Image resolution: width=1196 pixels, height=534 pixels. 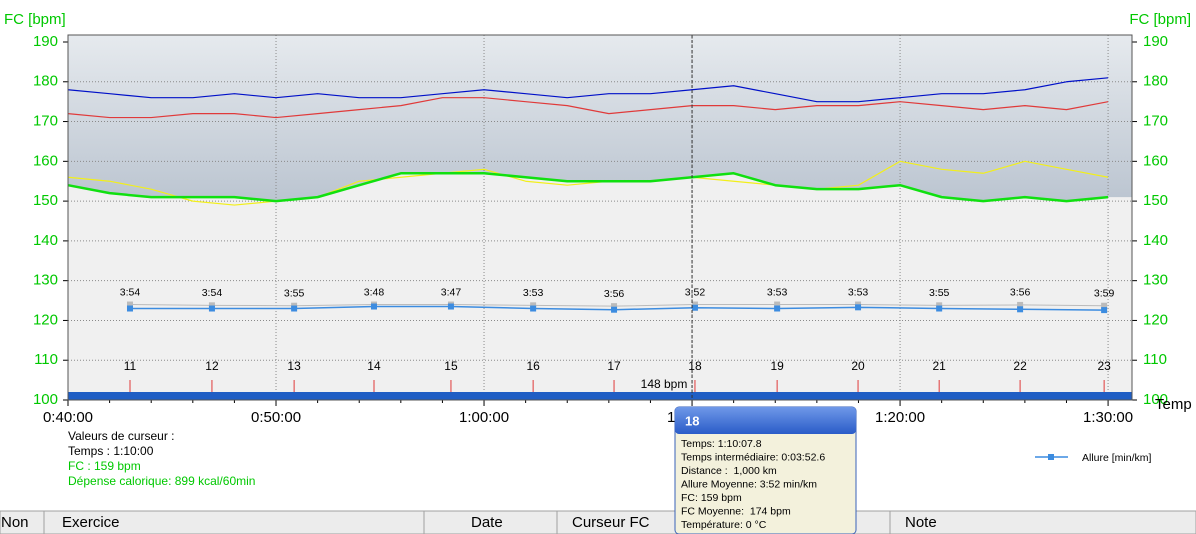 I want to click on tooltip-title: 18, so click(x=692, y=420).